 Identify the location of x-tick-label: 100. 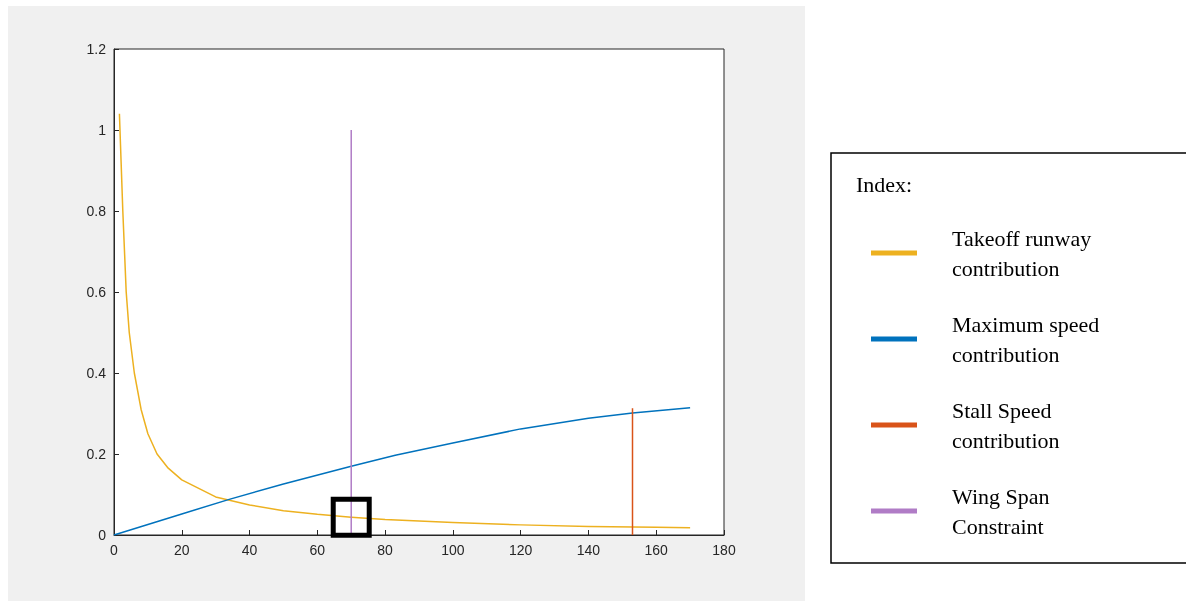
(453, 550).